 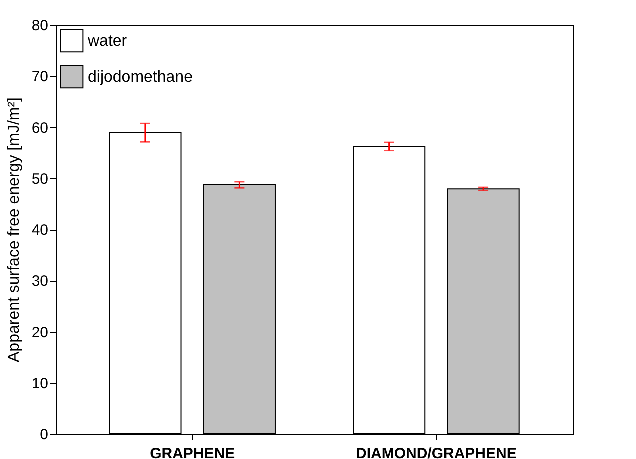 What do you see at coordinates (40, 333) in the screenshot?
I see `y-tick-label: 20` at bounding box center [40, 333].